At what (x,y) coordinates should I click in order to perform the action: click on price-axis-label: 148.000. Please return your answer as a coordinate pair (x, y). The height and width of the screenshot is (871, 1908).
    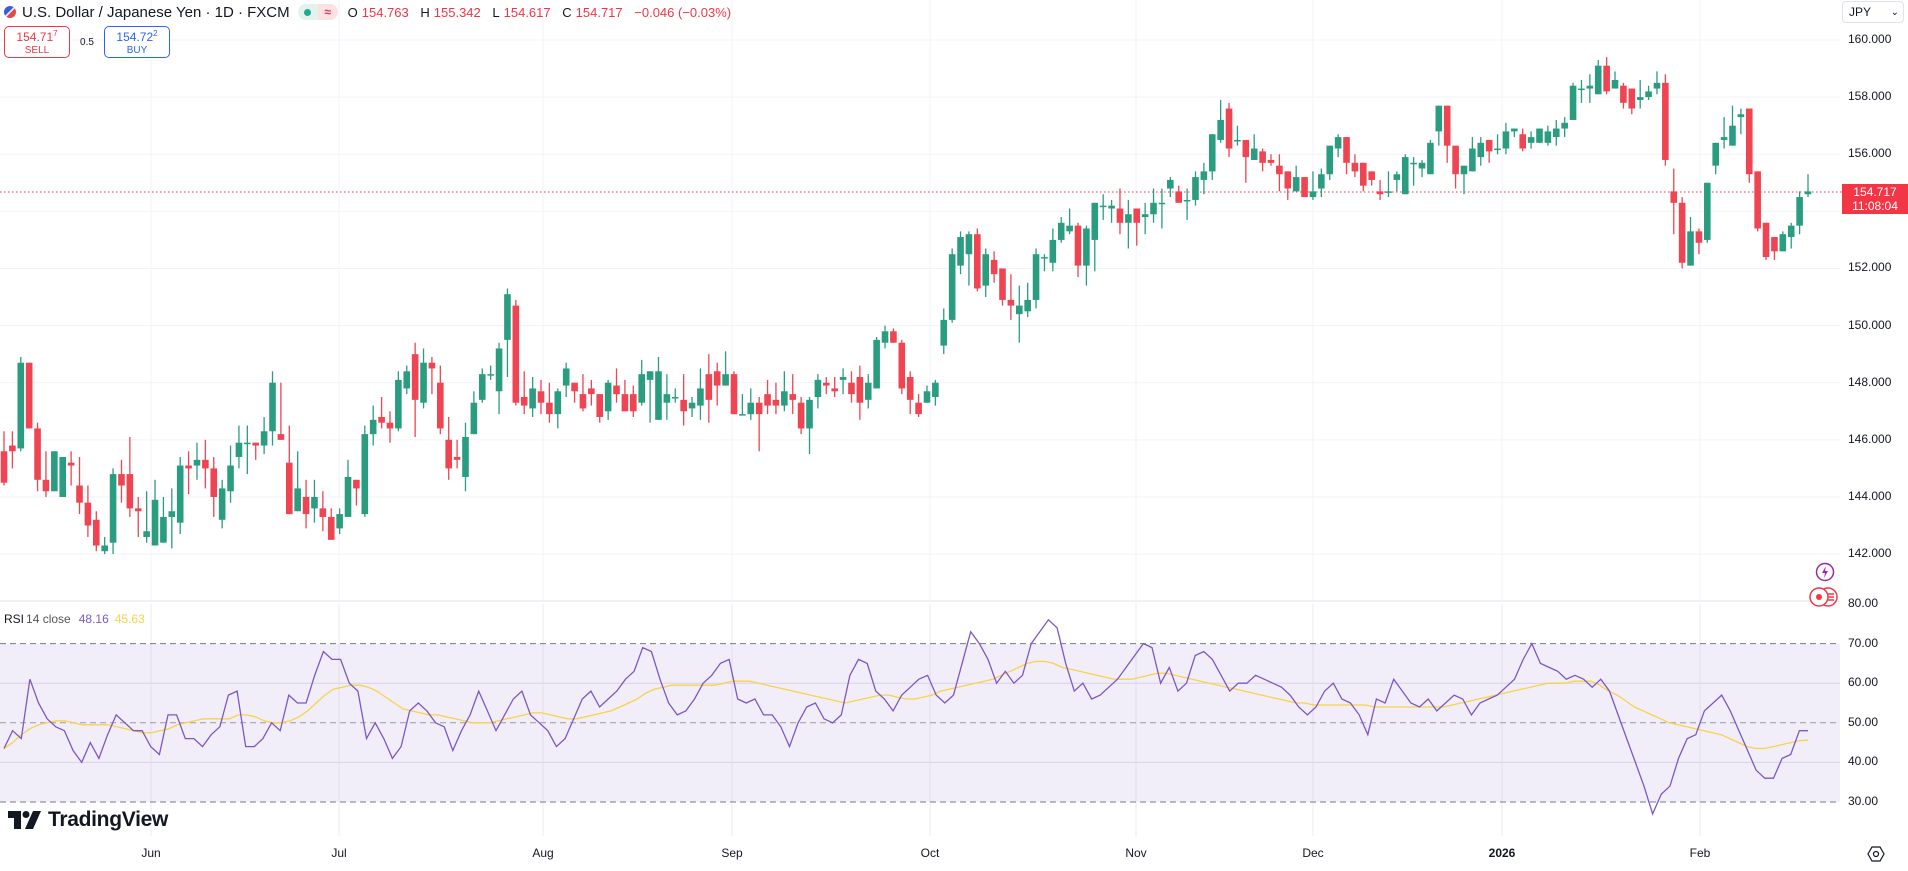
    Looking at the image, I should click on (1870, 381).